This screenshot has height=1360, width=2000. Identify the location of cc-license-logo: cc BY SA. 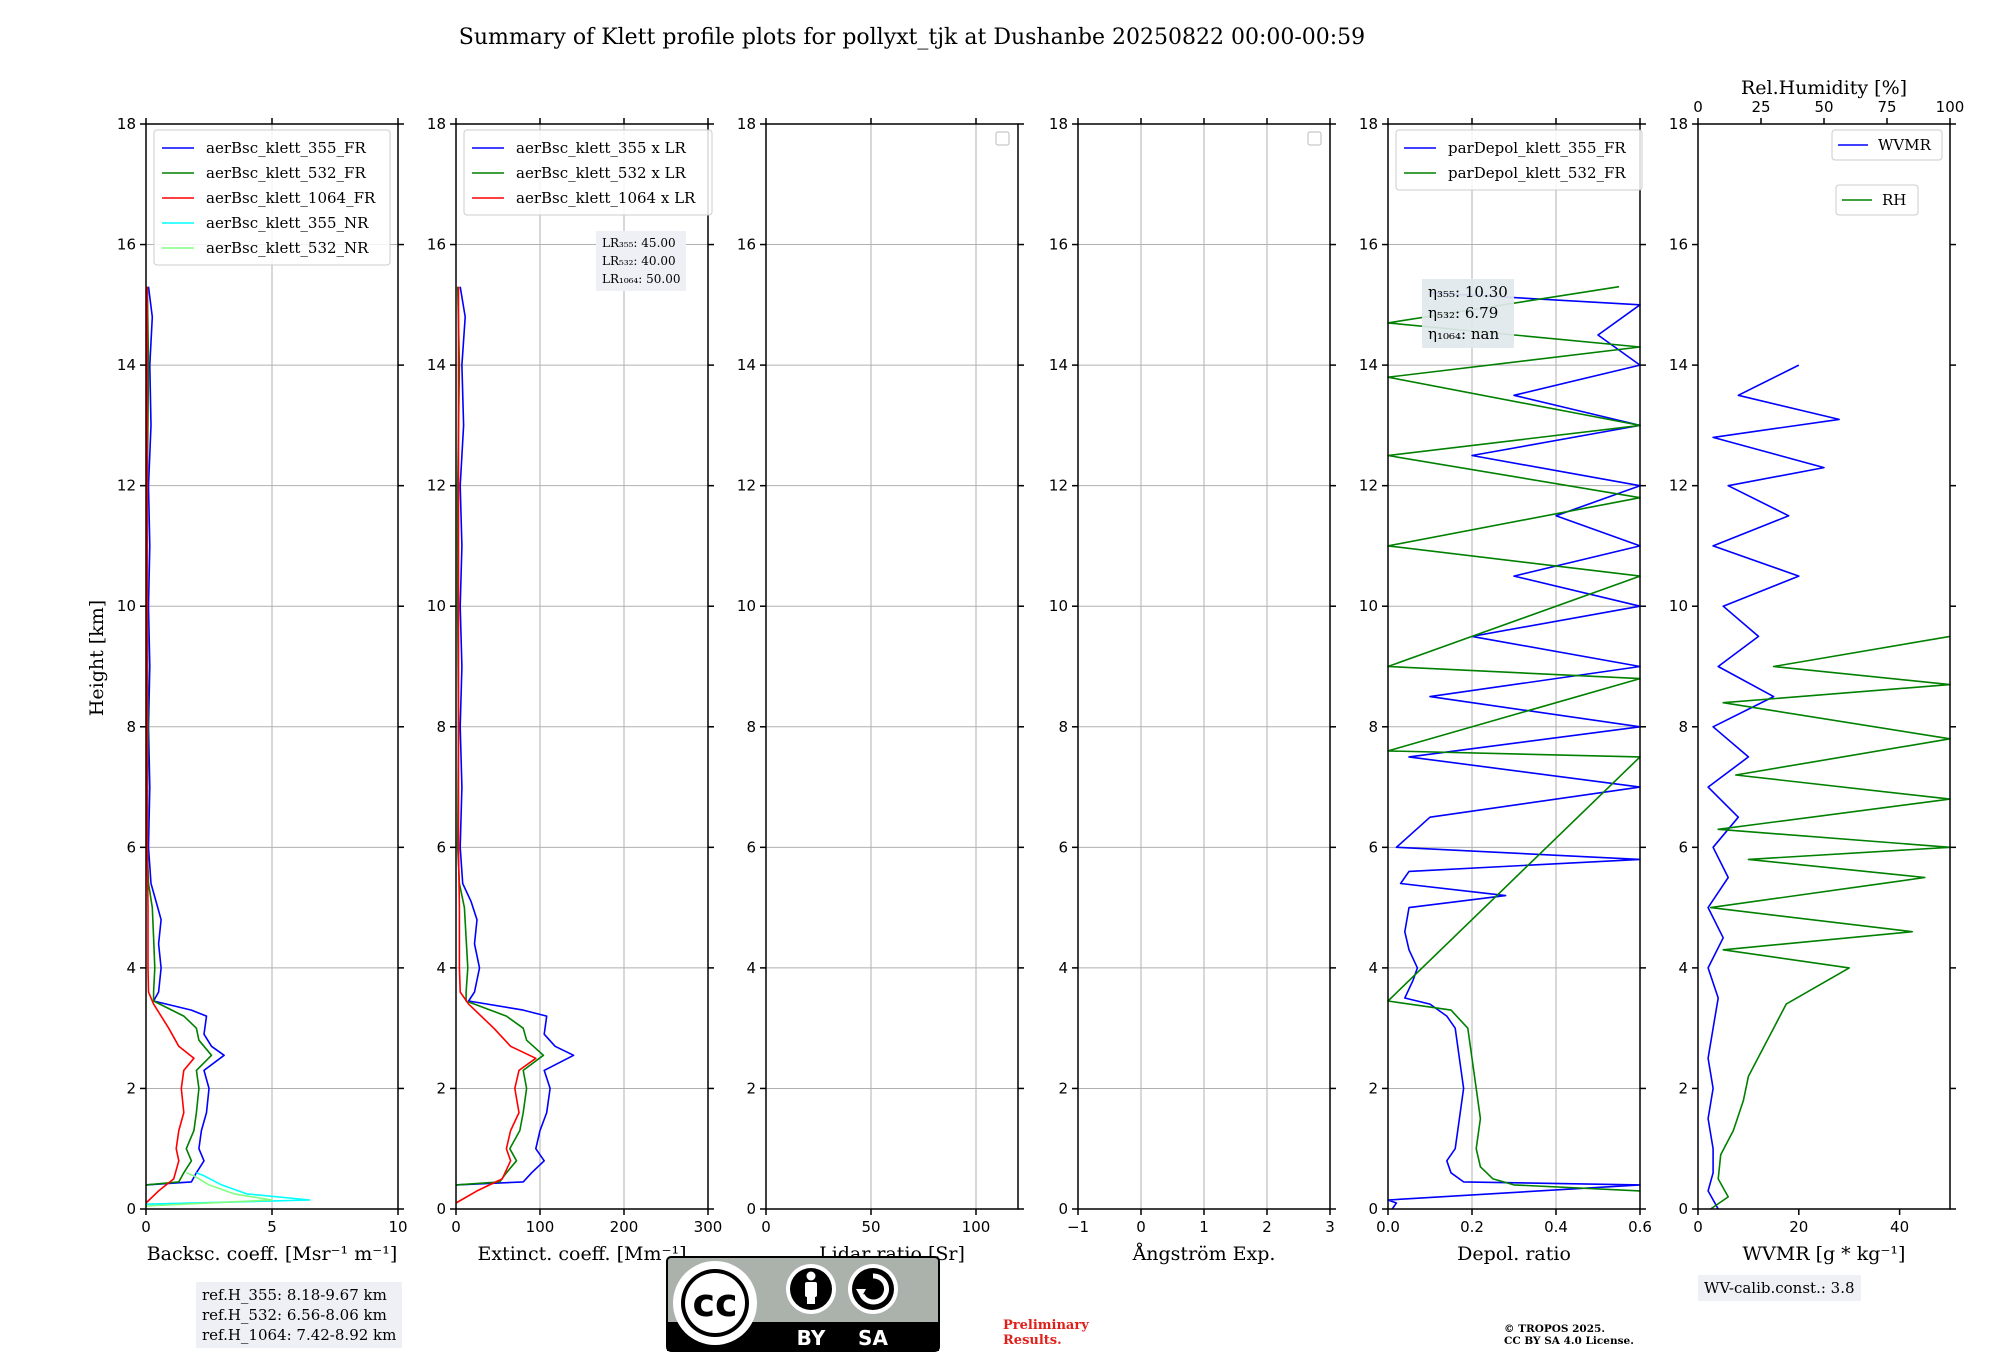
(803, 1304).